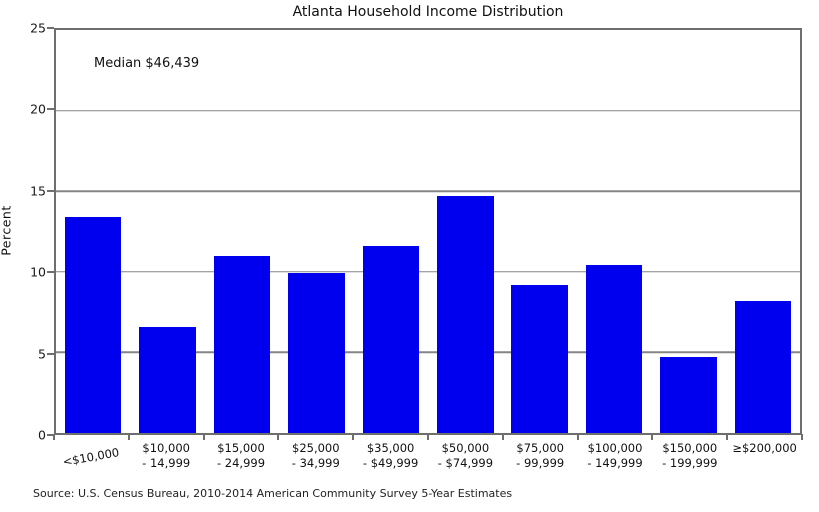 This screenshot has height=512, width=819. Describe the element at coordinates (540, 463) in the screenshot. I see `x-tick-label-line: - 99,999` at that location.